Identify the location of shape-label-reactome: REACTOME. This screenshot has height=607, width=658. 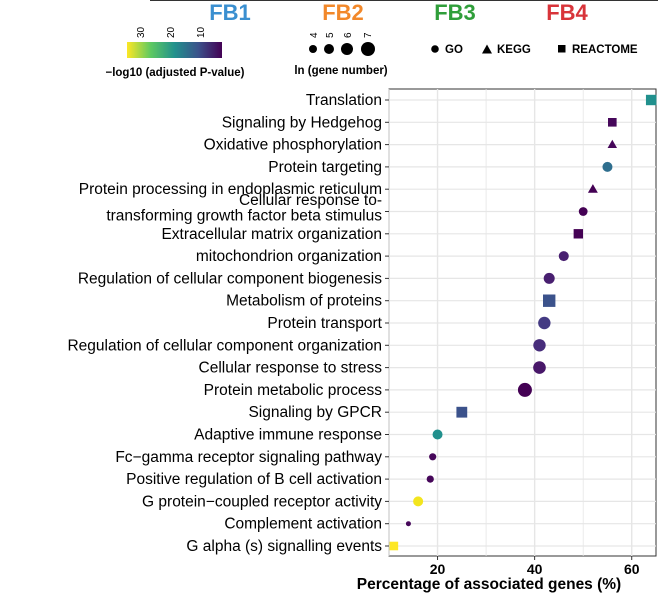
(605, 50).